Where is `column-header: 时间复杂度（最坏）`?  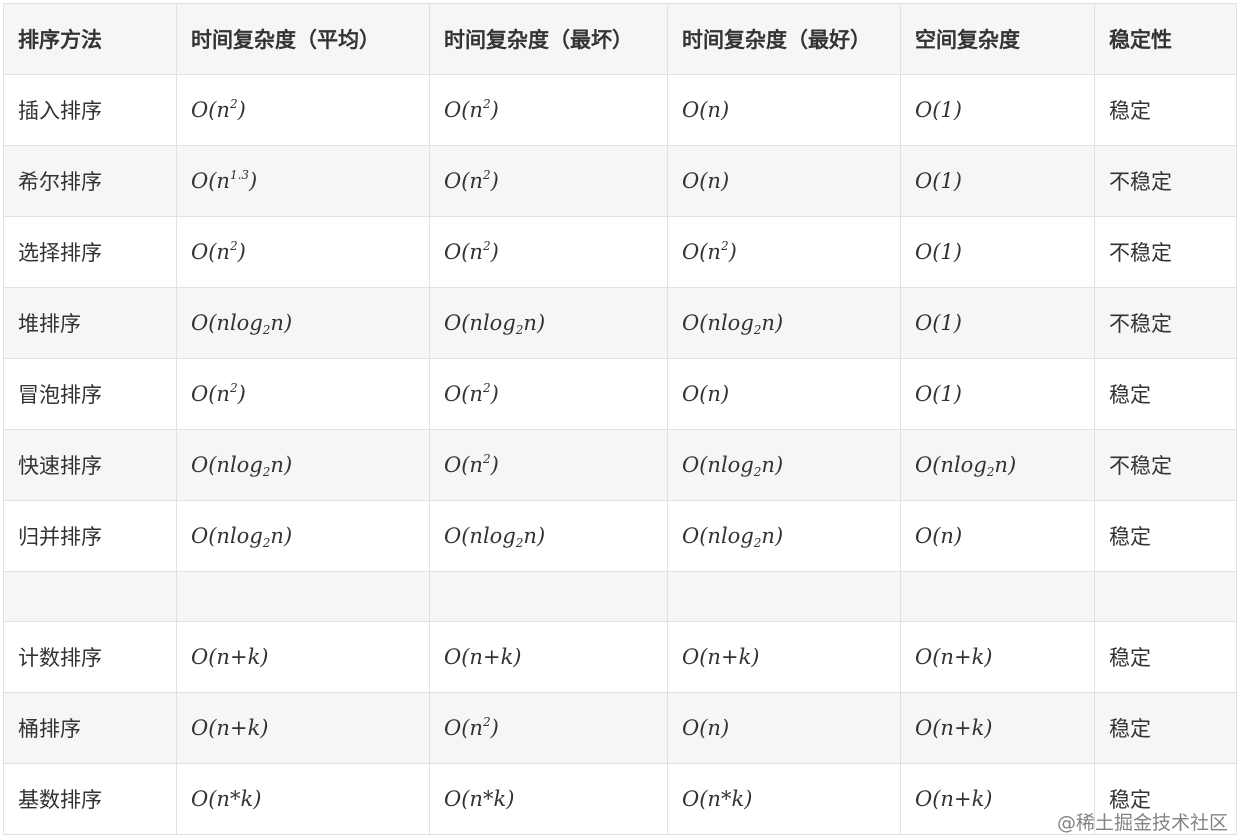
column-header: 时间复杂度（最坏） is located at coordinates (548, 39).